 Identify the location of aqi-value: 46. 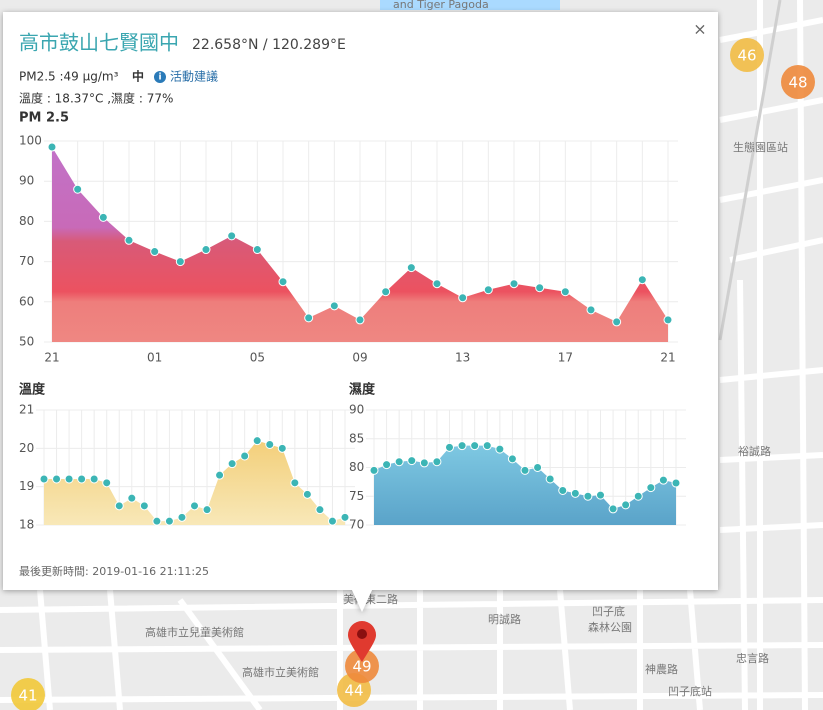
(746, 56).